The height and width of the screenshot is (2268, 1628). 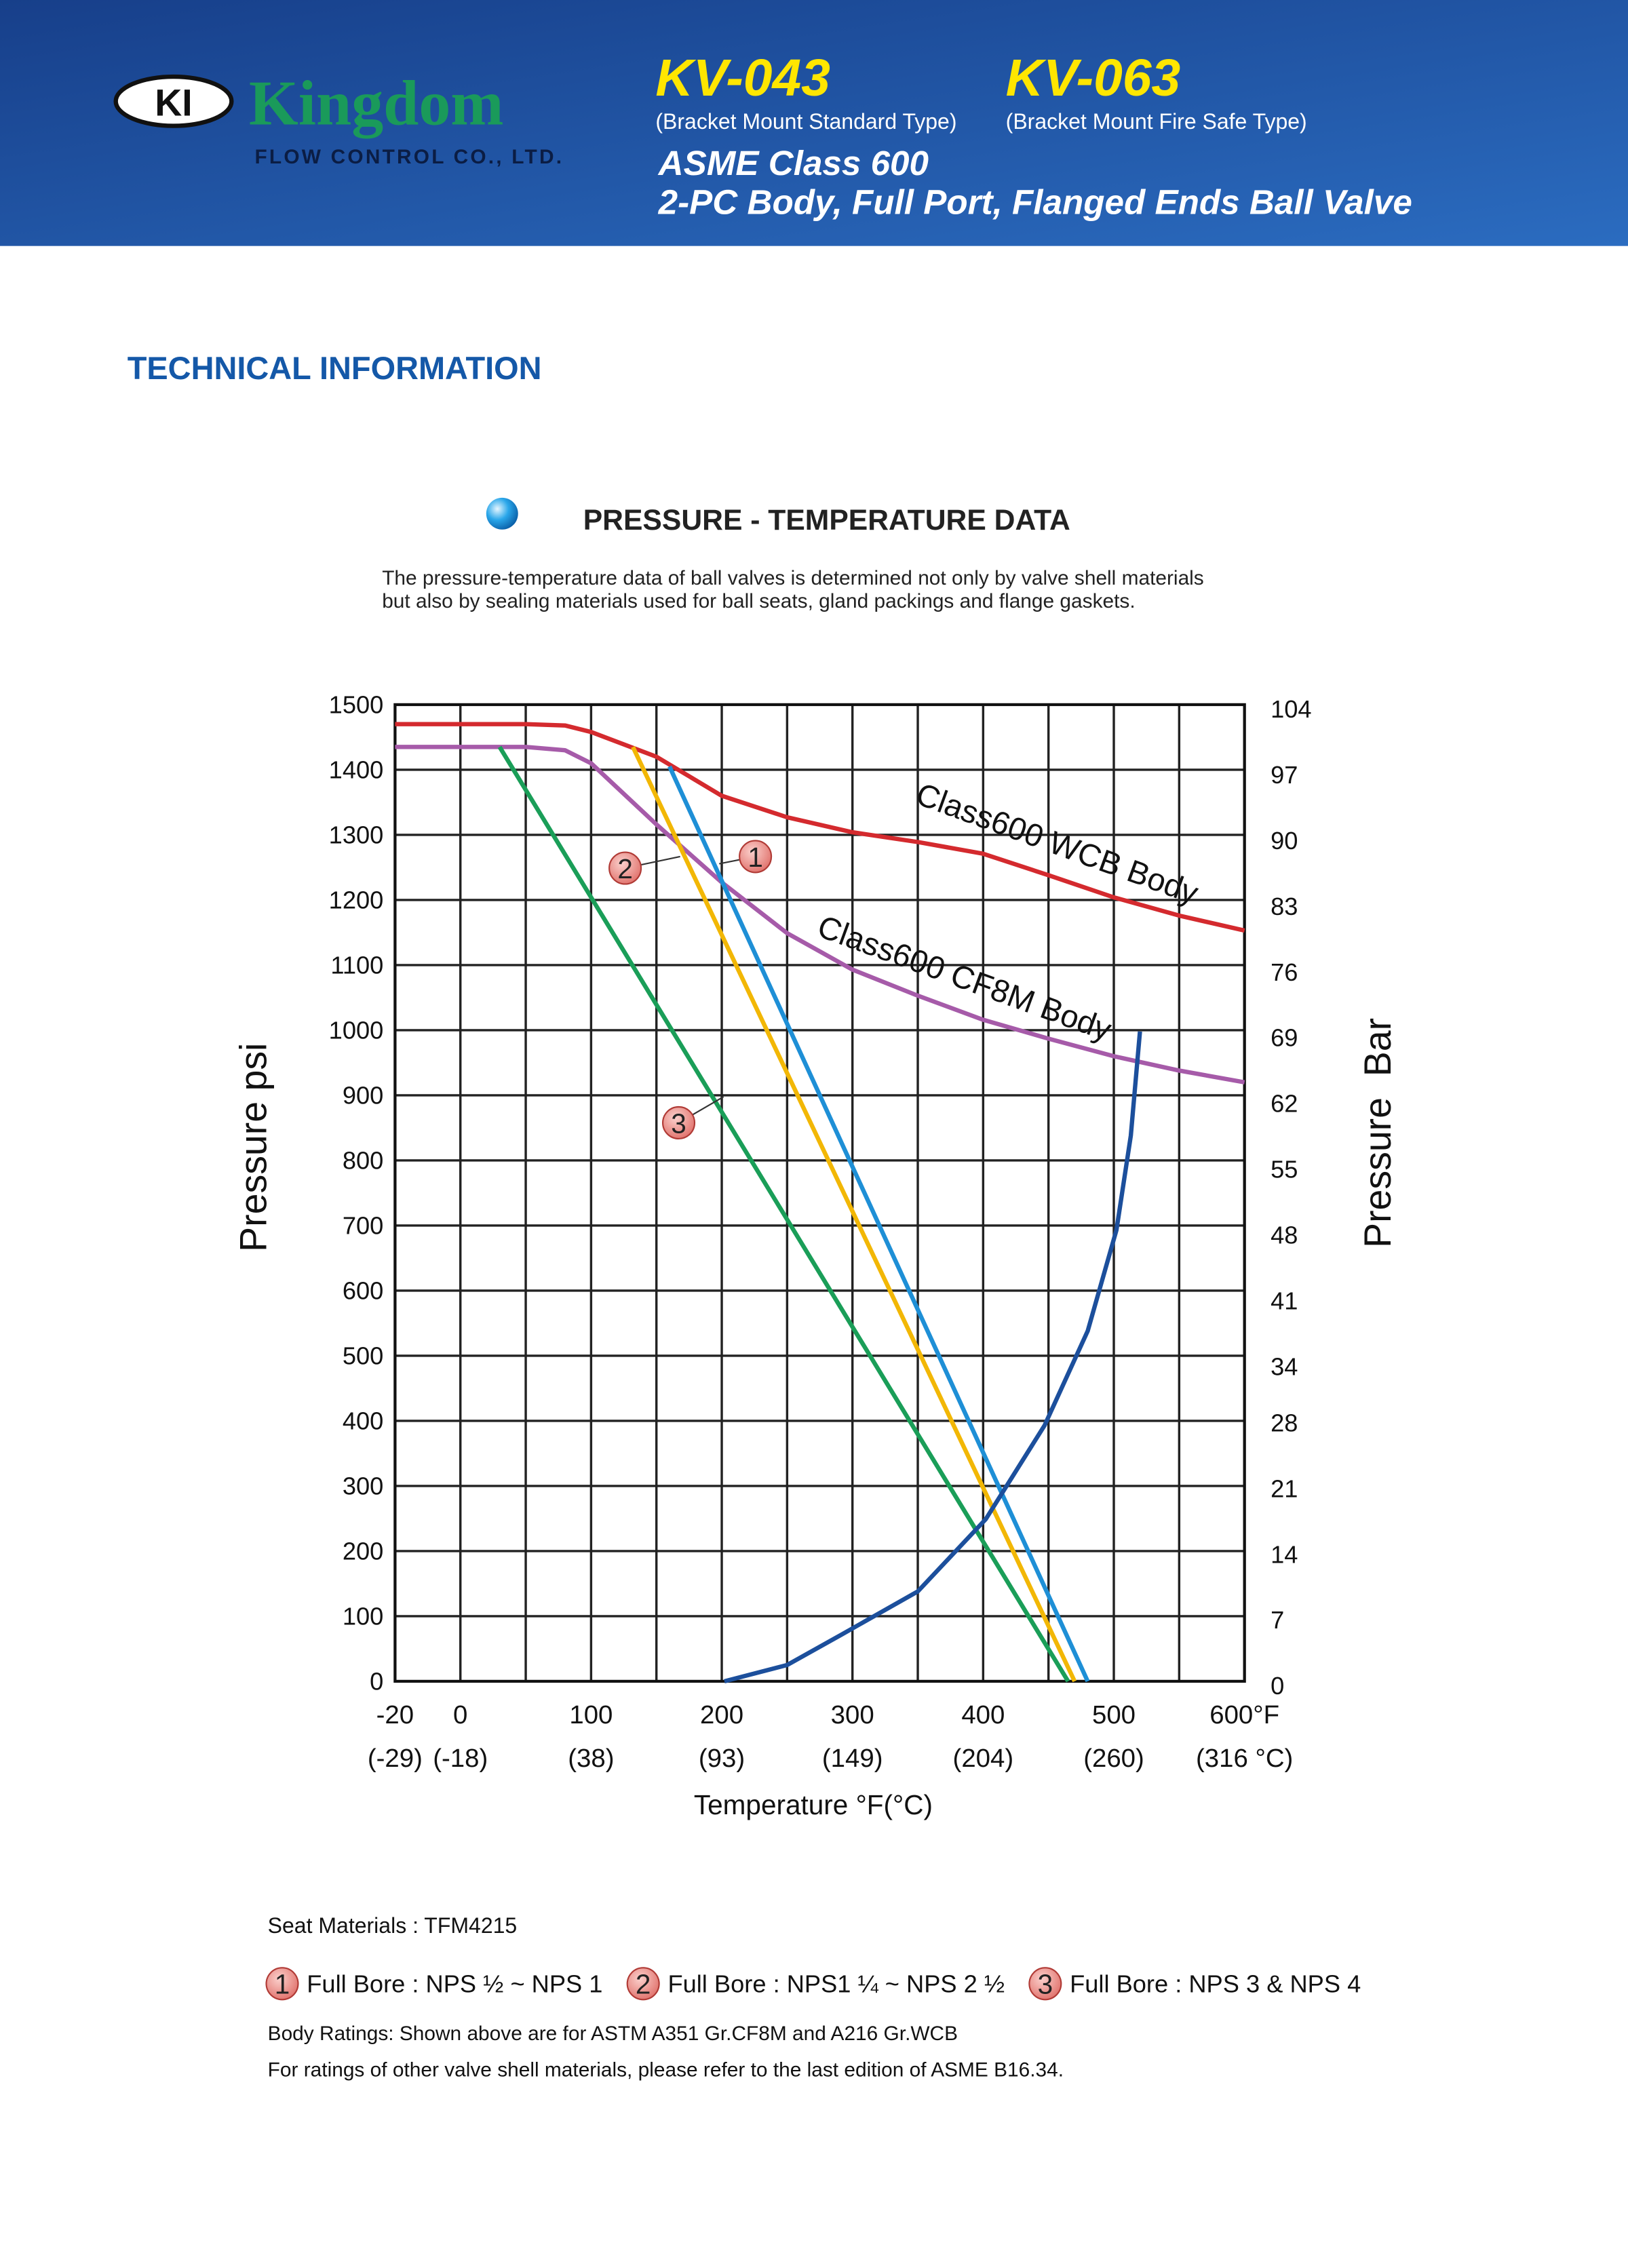 What do you see at coordinates (363, 1421) in the screenshot?
I see `y-tick-label: 400` at bounding box center [363, 1421].